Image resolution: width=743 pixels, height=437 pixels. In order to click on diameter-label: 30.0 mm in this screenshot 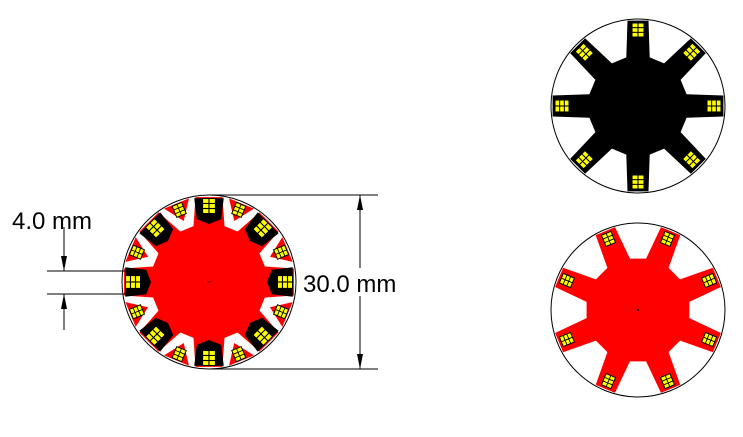, I will do `click(349, 284)`.